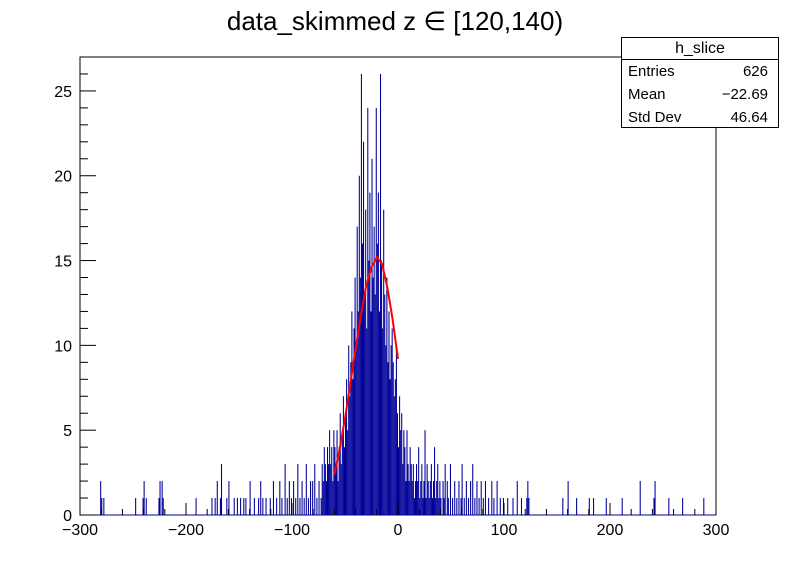 This screenshot has height=572, width=796. I want to click on chart-title: data_skimmed z ∈ [120,140), so click(395, 21).